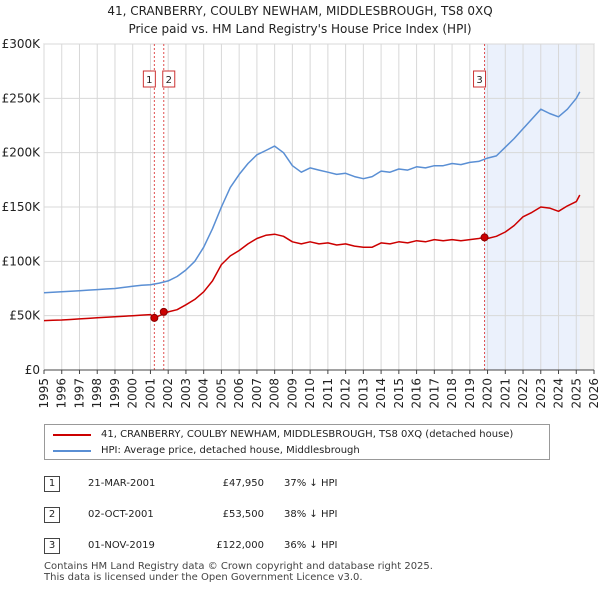 The width and height of the screenshot is (600, 590). Describe the element at coordinates (22, 98) in the screenshot. I see `y-tick-label: £250K` at that location.